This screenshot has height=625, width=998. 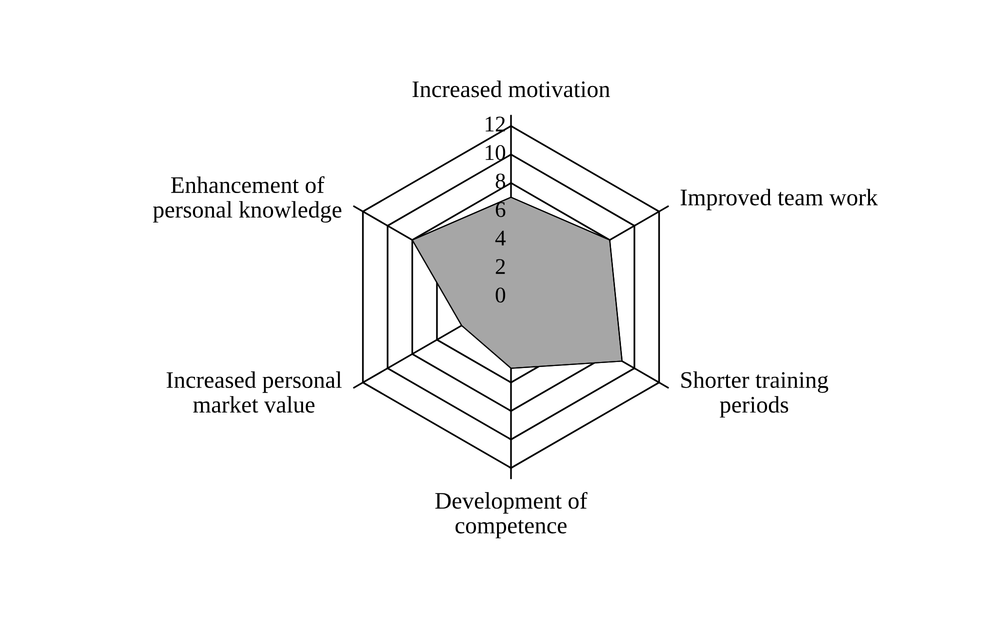 I want to click on y-tick-label: 2, so click(x=500, y=266).